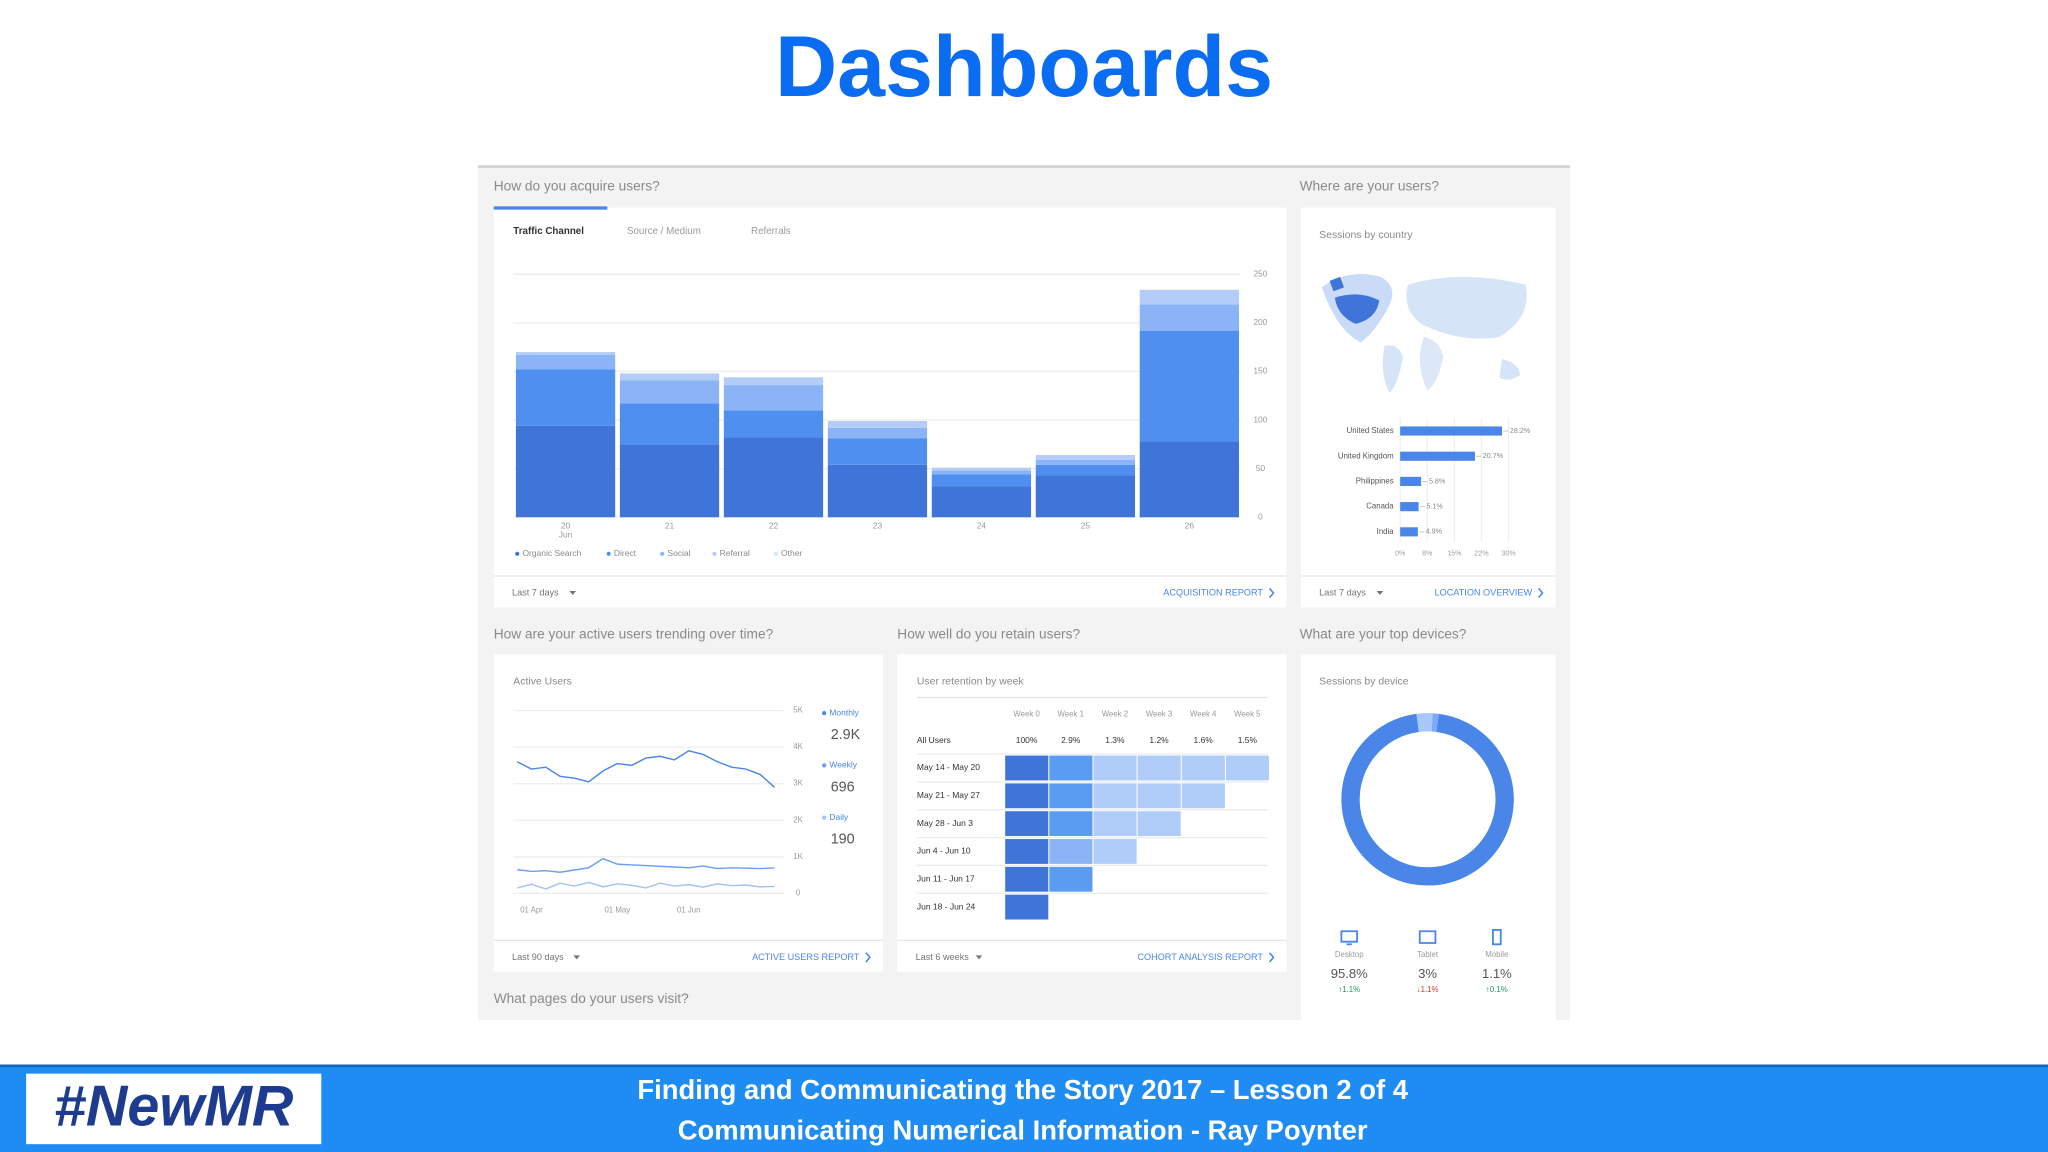  I want to click on row-label: All Users, so click(934, 740).